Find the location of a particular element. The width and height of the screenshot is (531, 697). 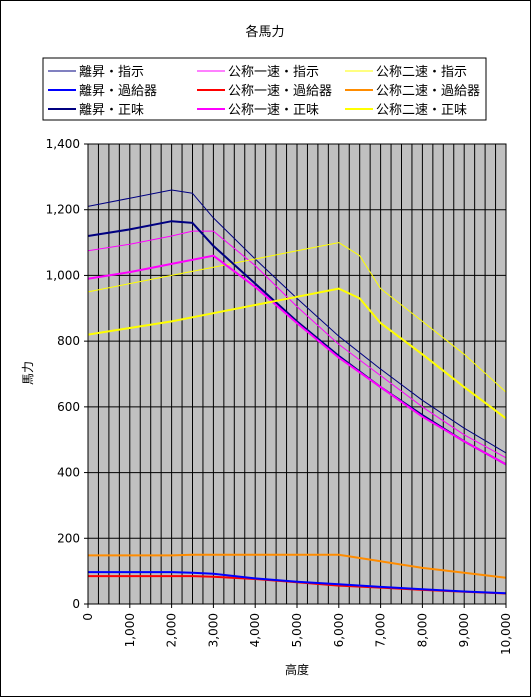

y-tick-label: 1,000 is located at coordinates (63, 275).